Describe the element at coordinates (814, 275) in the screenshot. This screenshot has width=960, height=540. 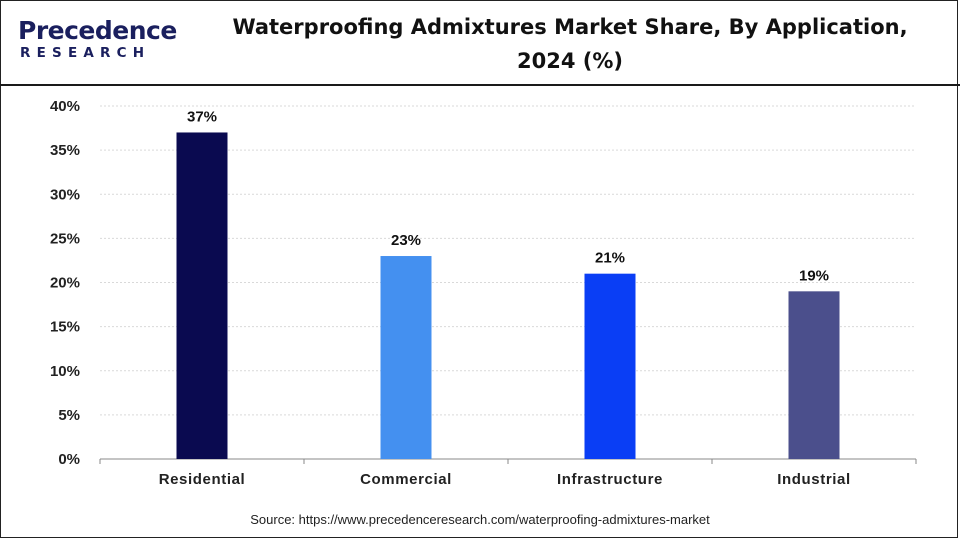
I see `bar-value-label: 19%` at that location.